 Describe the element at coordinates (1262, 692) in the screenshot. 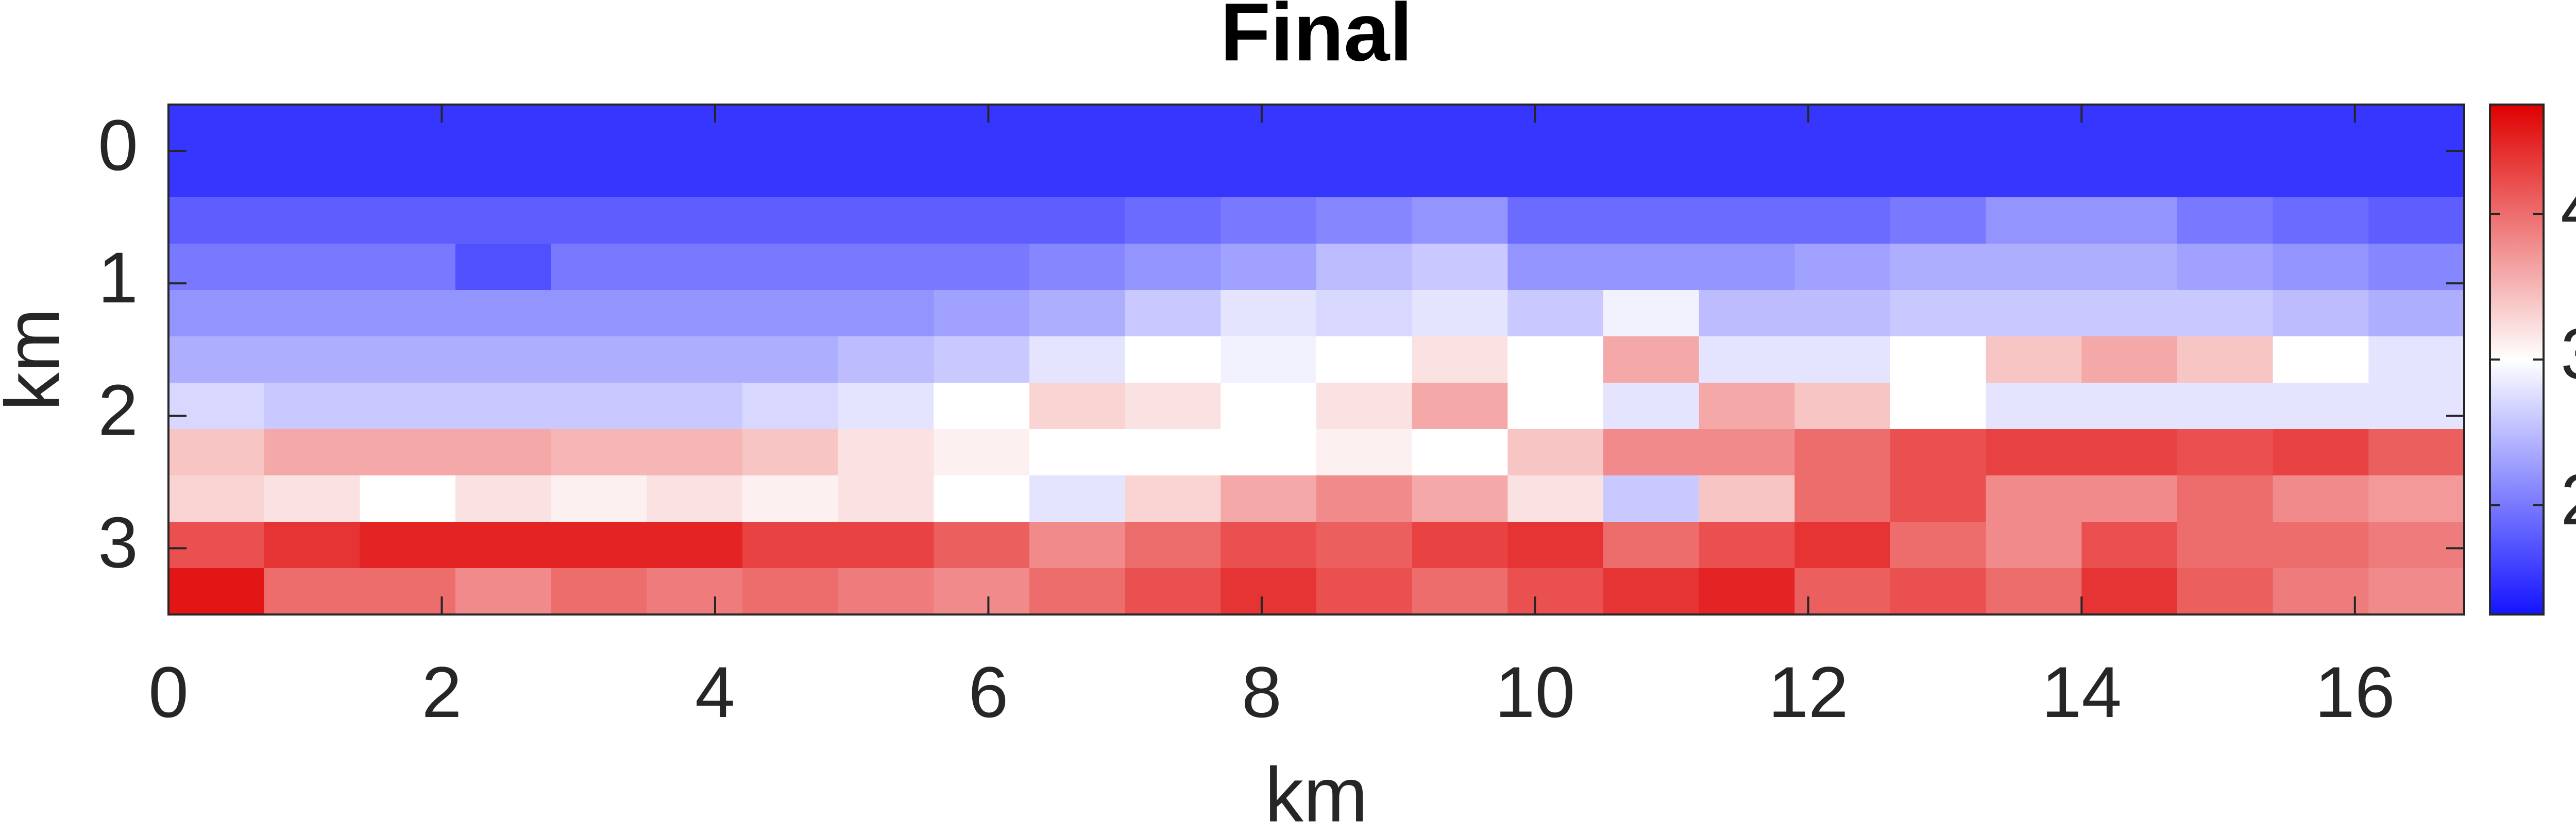

I see `x-tick-label: 8` at that location.